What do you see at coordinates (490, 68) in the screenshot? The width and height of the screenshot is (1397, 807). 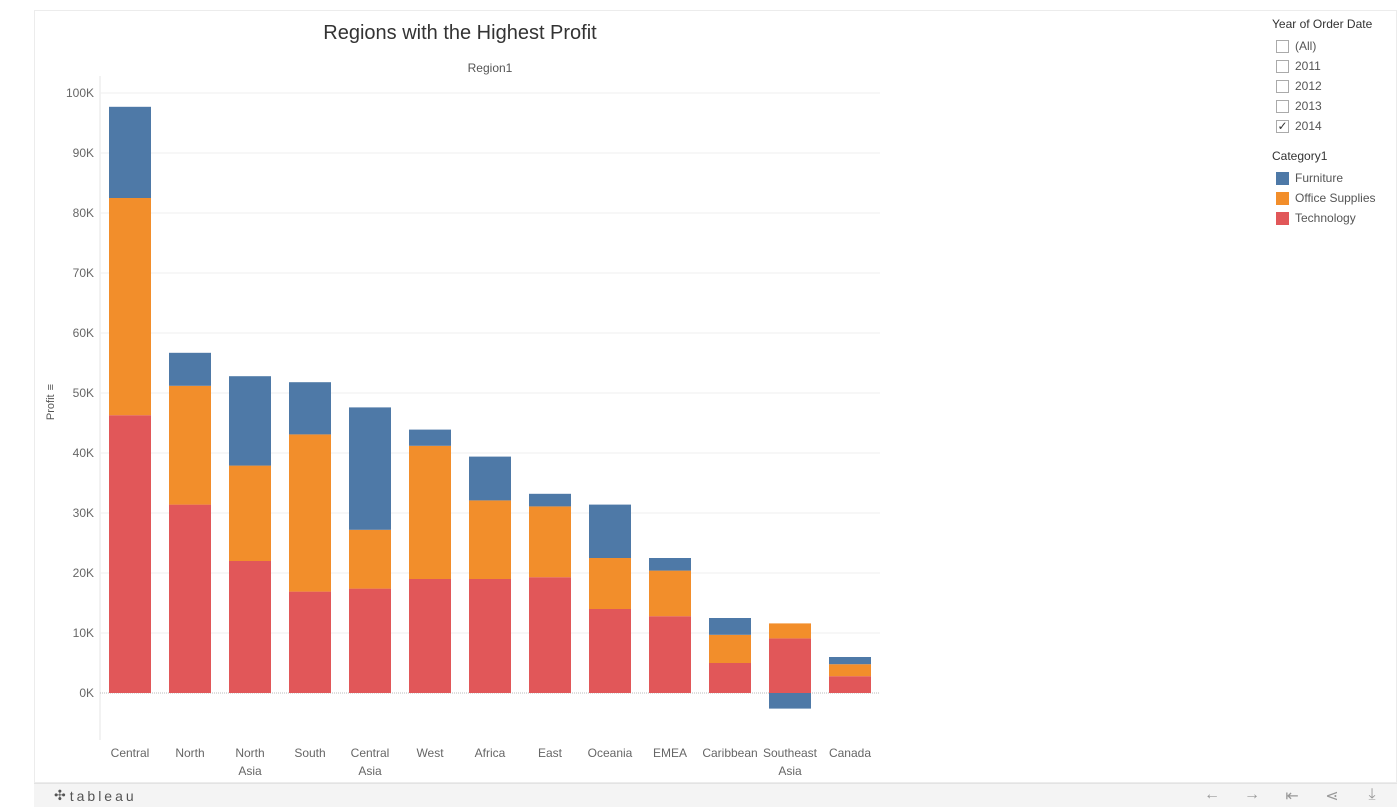 I see `column-header: Region1` at bounding box center [490, 68].